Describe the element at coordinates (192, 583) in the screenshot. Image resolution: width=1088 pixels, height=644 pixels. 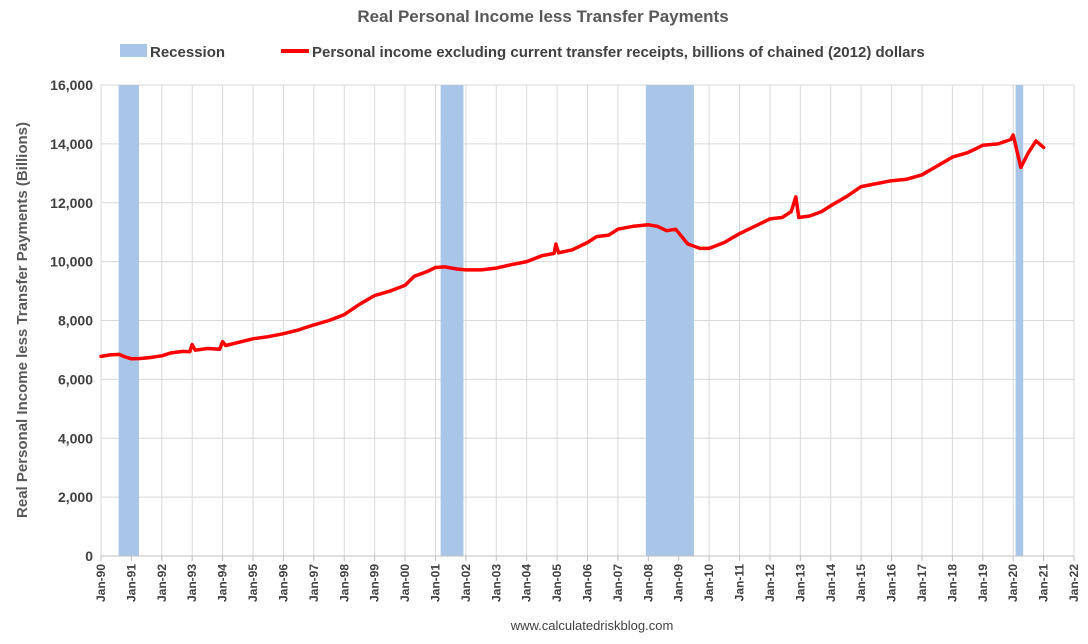
I see `x-tick-label: Jan-93` at that location.